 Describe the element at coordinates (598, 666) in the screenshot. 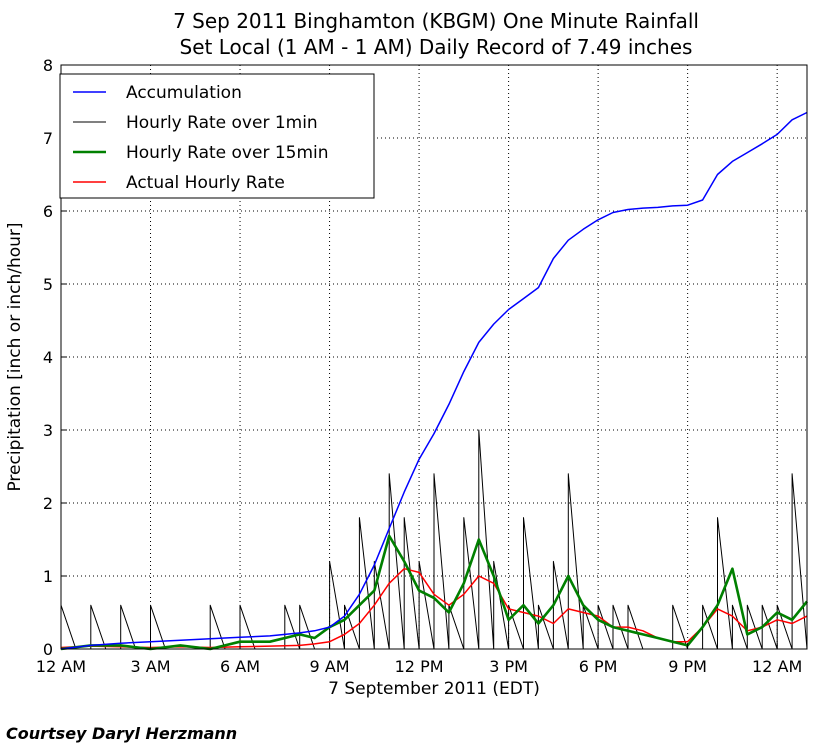

I see `x-tick-label: 6 PM` at that location.